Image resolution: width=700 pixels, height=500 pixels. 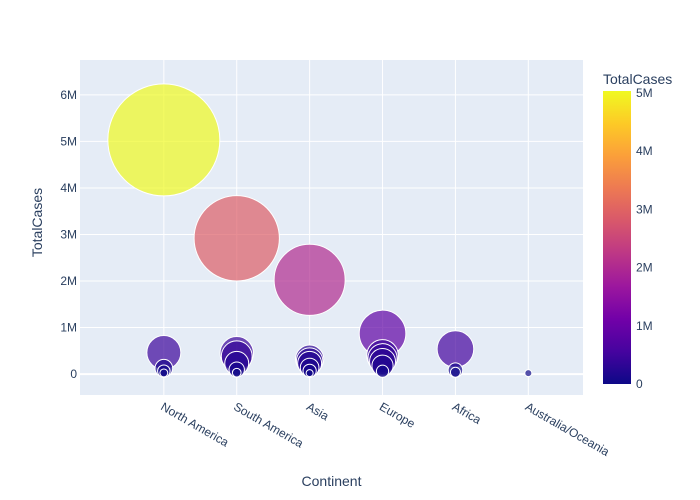 What do you see at coordinates (617, 237) in the screenshot?
I see `colorbar-gradient` at bounding box center [617, 237].